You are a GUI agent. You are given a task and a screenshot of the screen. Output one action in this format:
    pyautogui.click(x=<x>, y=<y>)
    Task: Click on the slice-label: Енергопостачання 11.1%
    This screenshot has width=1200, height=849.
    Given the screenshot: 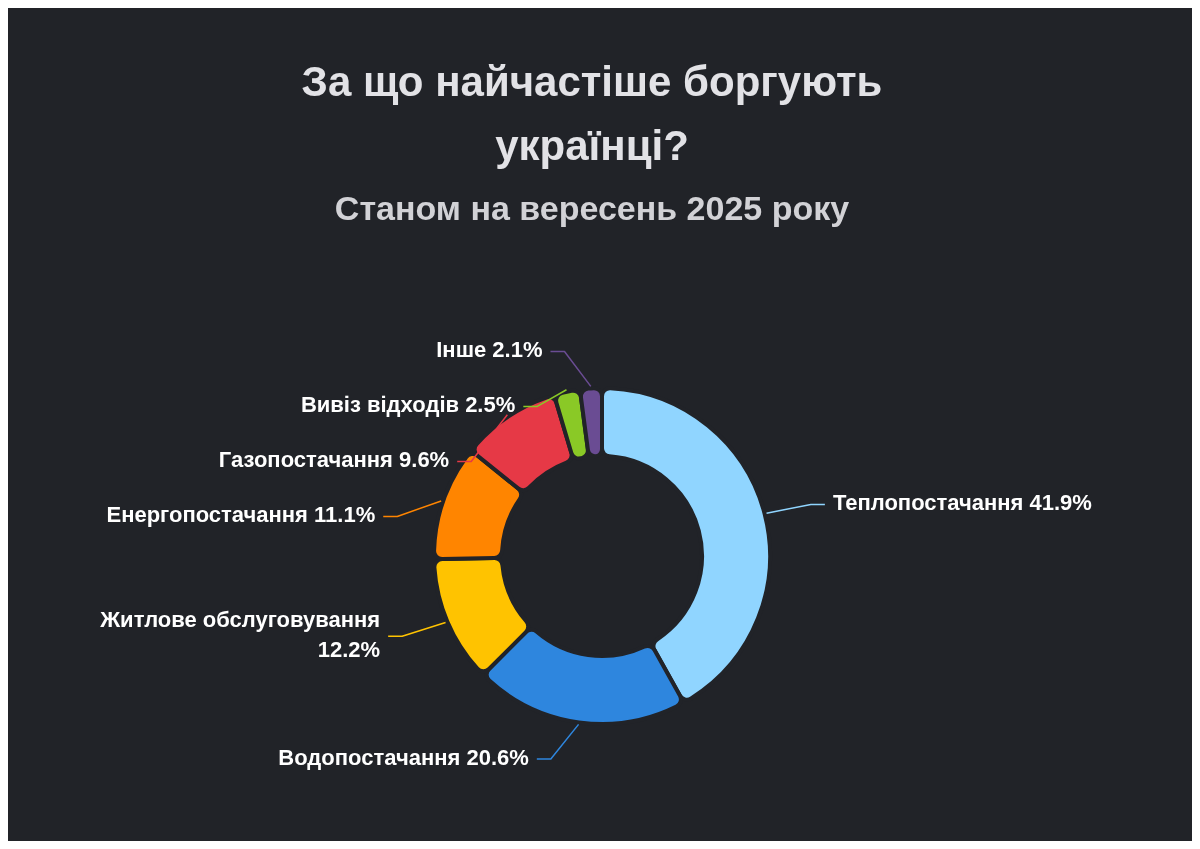 What is the action you would take?
    pyautogui.click(x=241, y=515)
    